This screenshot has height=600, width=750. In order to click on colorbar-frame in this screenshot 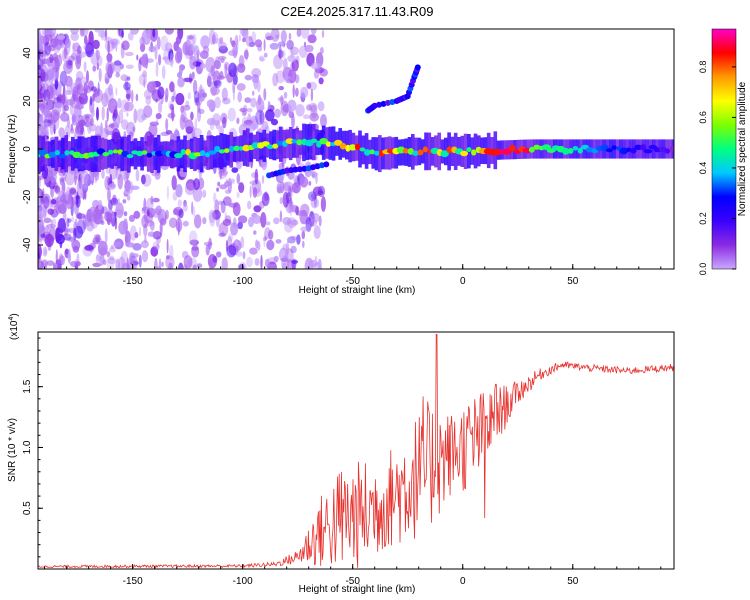, I will do `click(724, 149)`.